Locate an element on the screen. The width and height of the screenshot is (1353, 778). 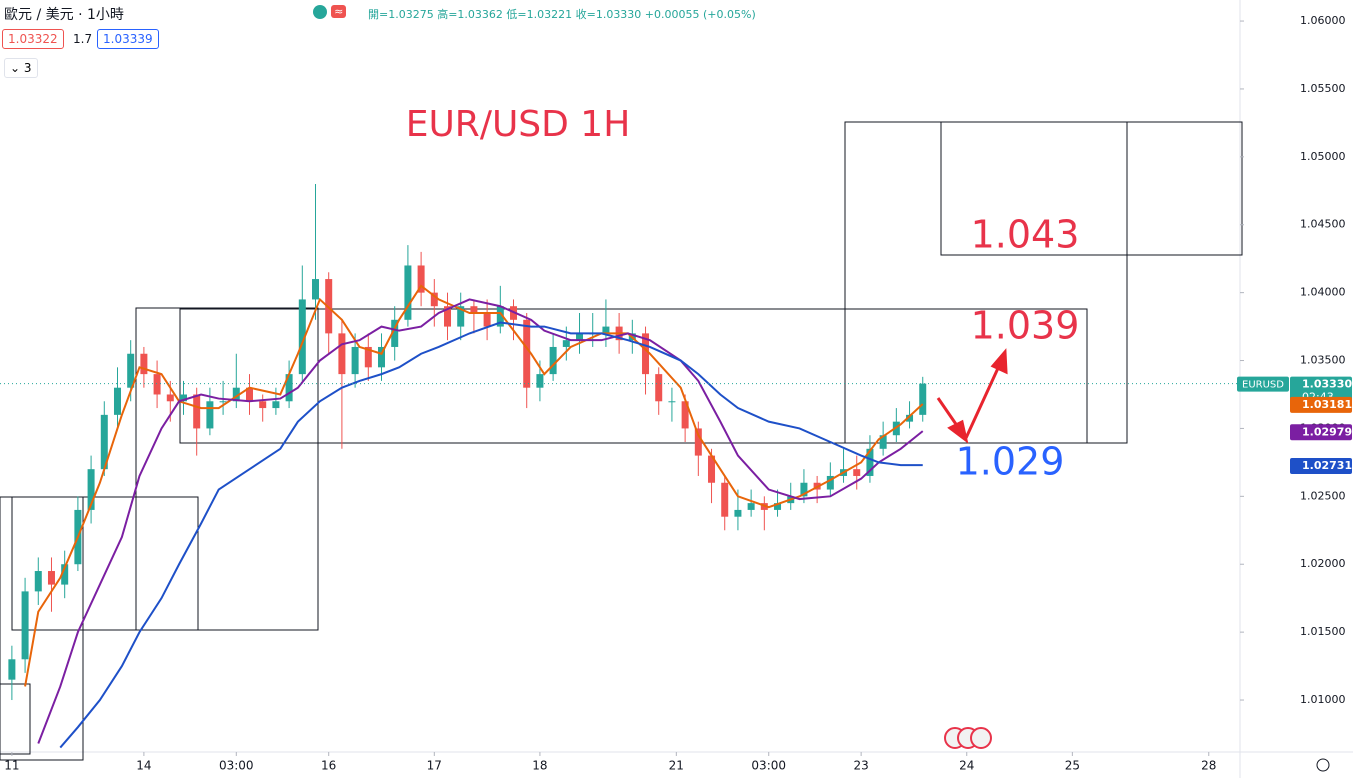
symbol-badge-label: EURUSD is located at coordinates (1263, 385).